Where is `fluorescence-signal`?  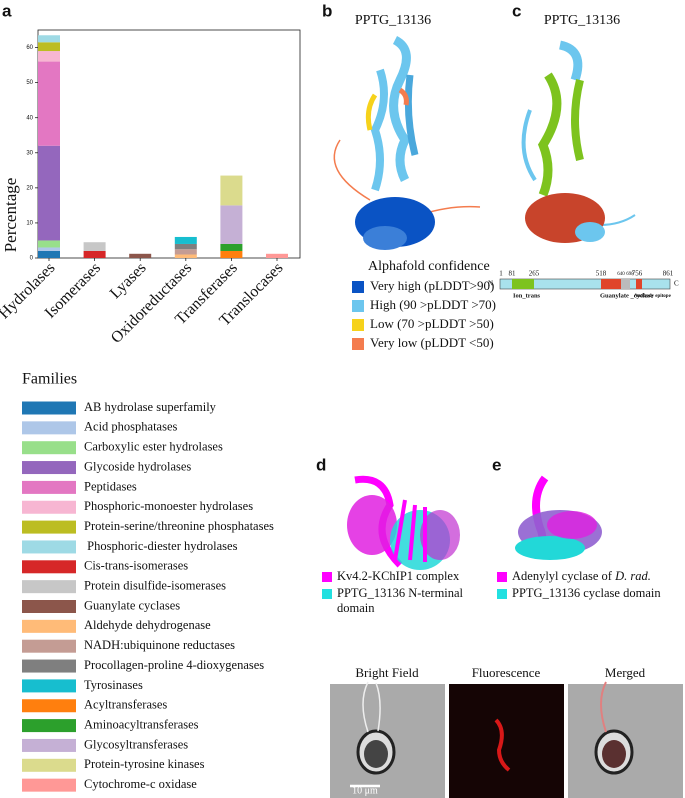
fluorescence-signal is located at coordinates (502, 745).